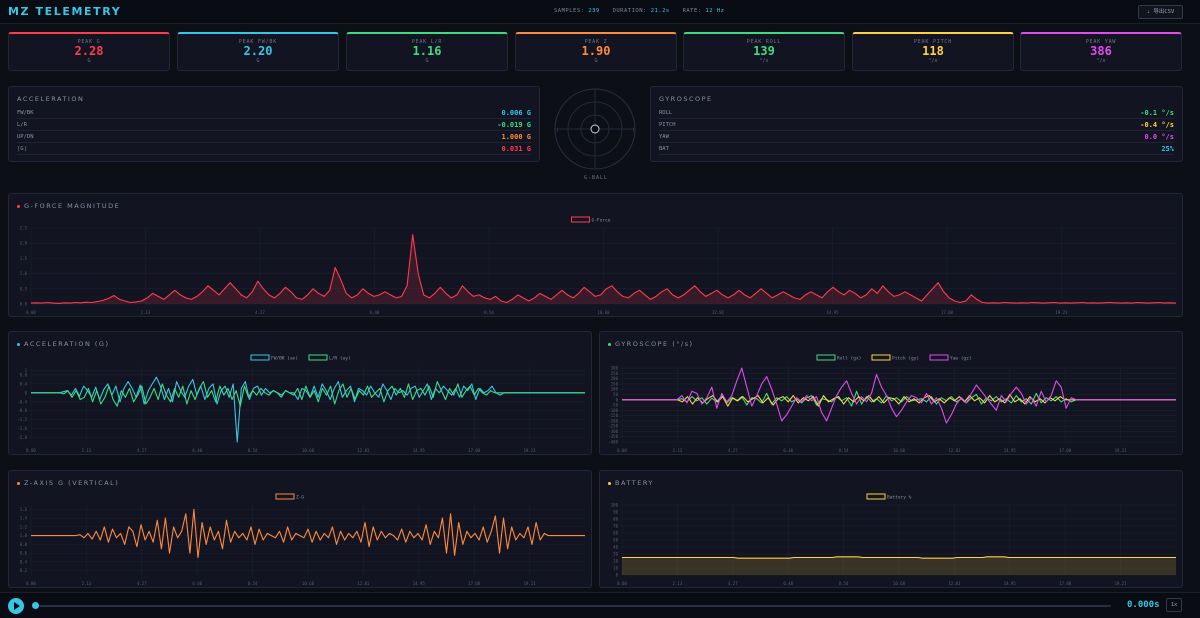 This screenshot has width=1200, height=618. What do you see at coordinates (22, 428) in the screenshot?
I see `y-tick-label: -1.6` at bounding box center [22, 428].